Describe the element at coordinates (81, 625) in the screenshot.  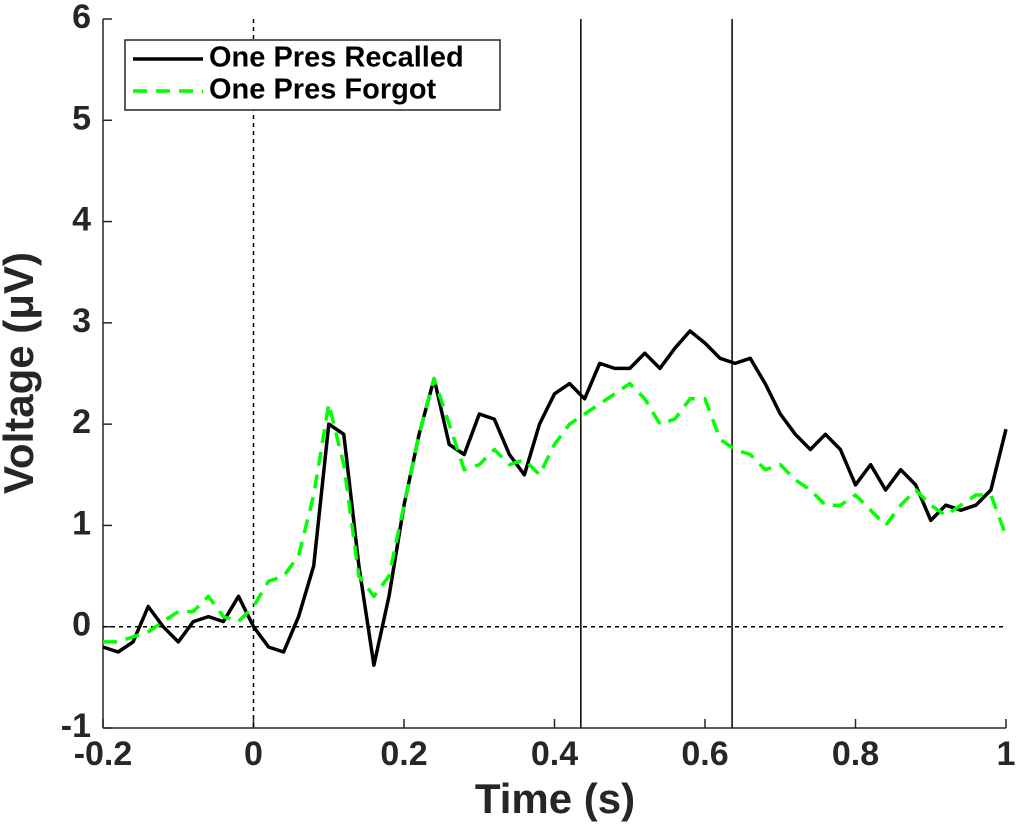
I see `y-tick-label: 0` at that location.